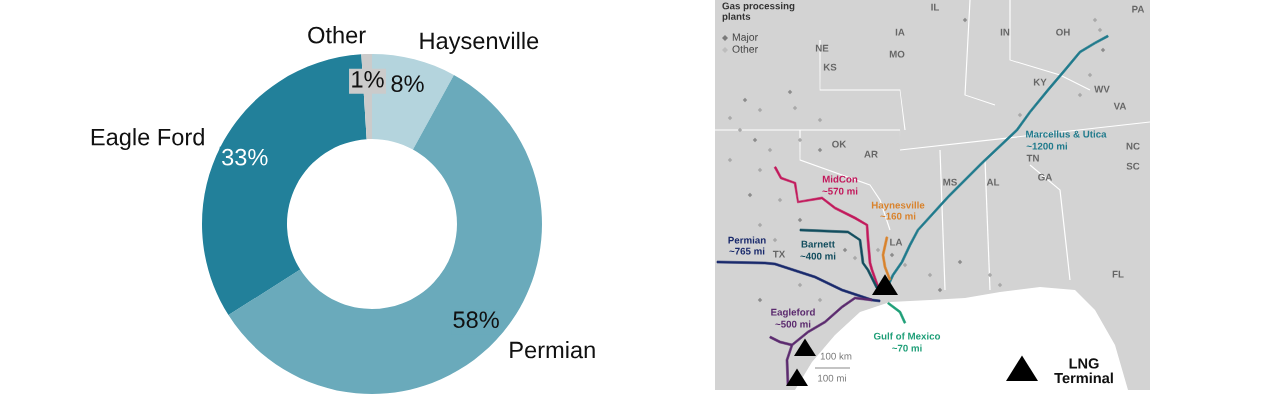 This screenshot has width=1280, height=417. Describe the element at coordinates (907, 336) in the screenshot. I see `text: Gulf of Mexico` at that location.